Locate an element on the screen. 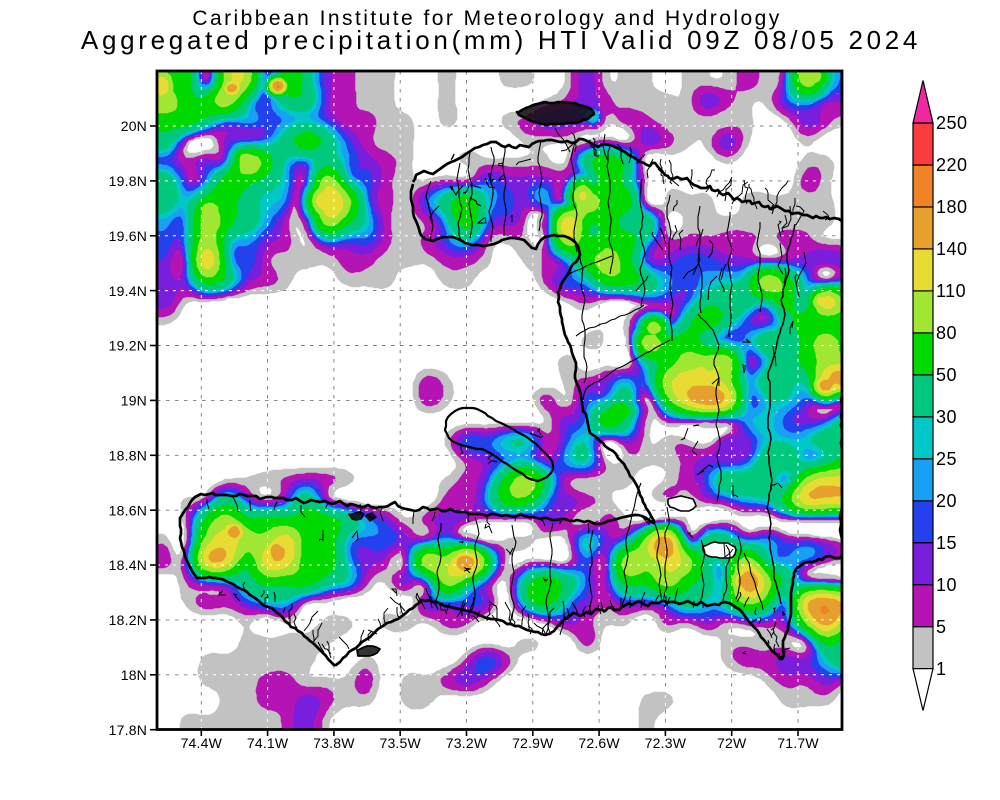 The image size is (1000, 800). svg-text: 19.8N is located at coordinates (128, 181).